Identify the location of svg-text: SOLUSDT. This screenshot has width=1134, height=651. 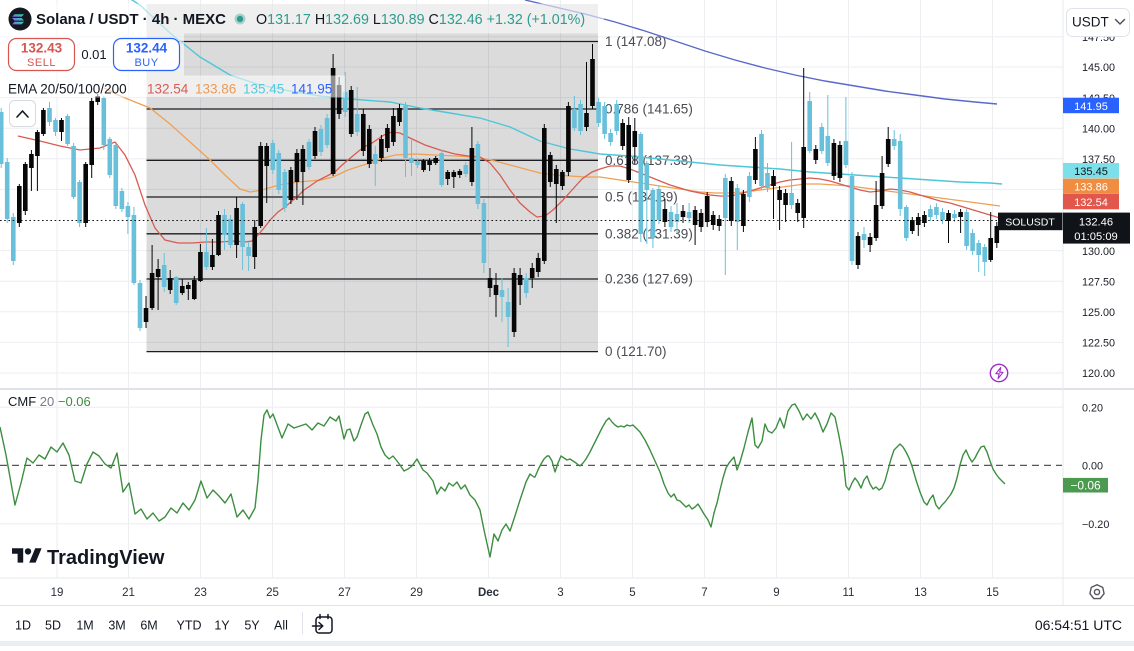
(1030, 222).